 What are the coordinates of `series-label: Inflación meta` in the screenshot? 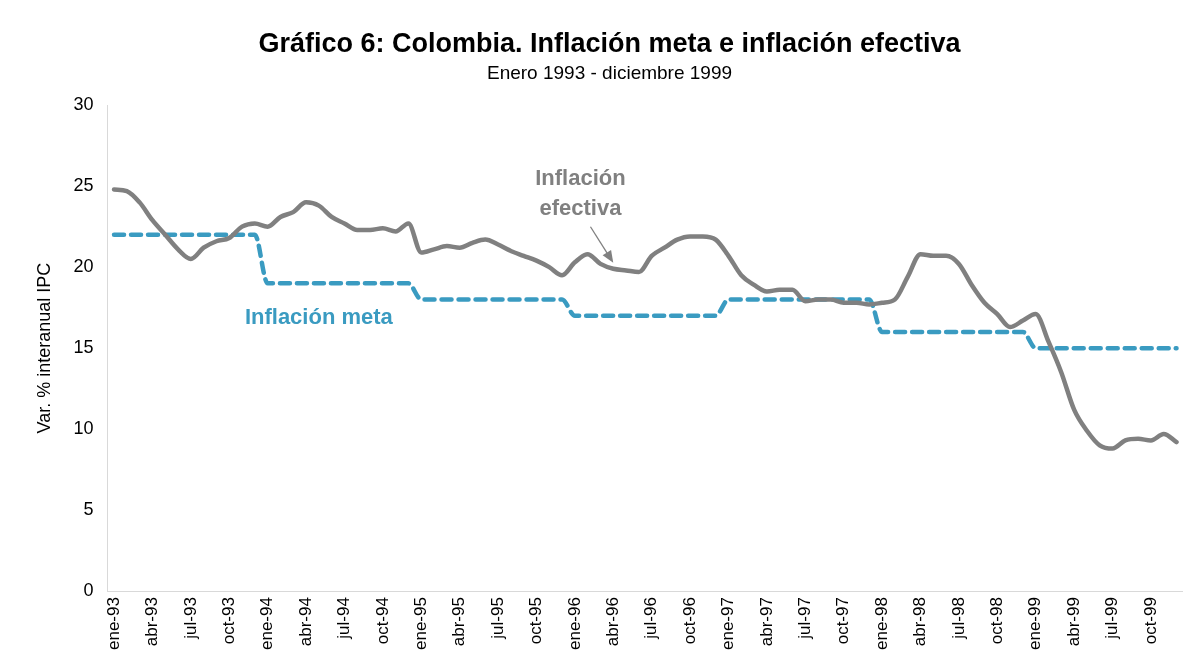 It's located at (319, 317).